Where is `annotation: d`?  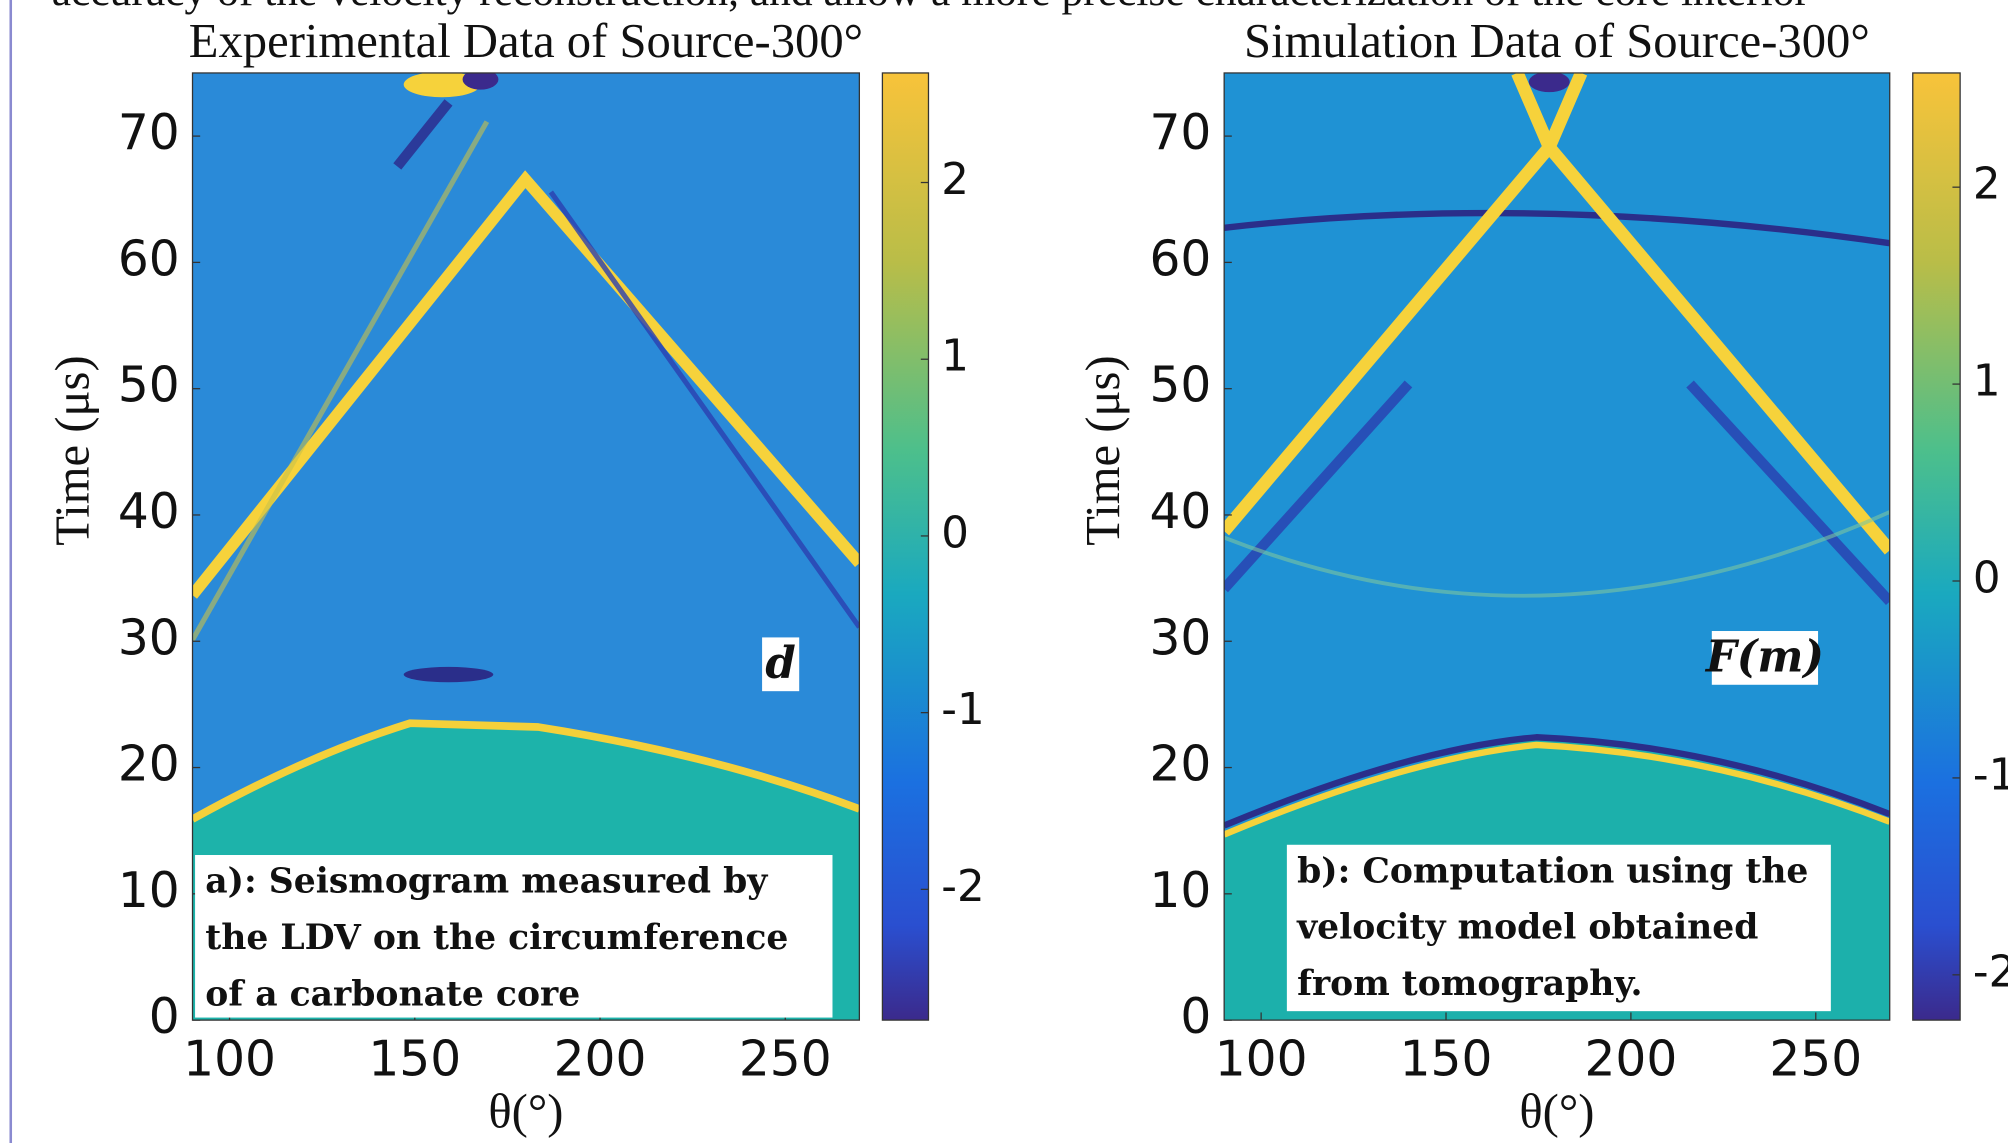
annotation: d is located at coordinates (780, 663).